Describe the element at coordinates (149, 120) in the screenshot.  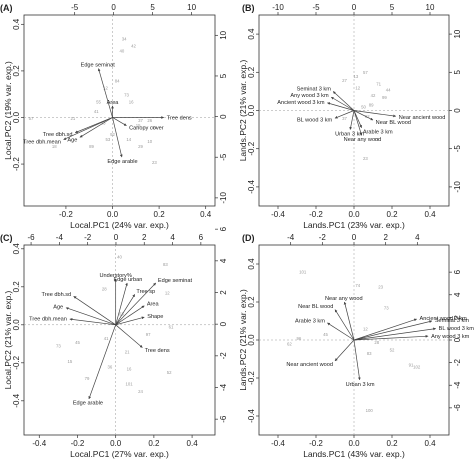
I see `site-label: 26` at that location.